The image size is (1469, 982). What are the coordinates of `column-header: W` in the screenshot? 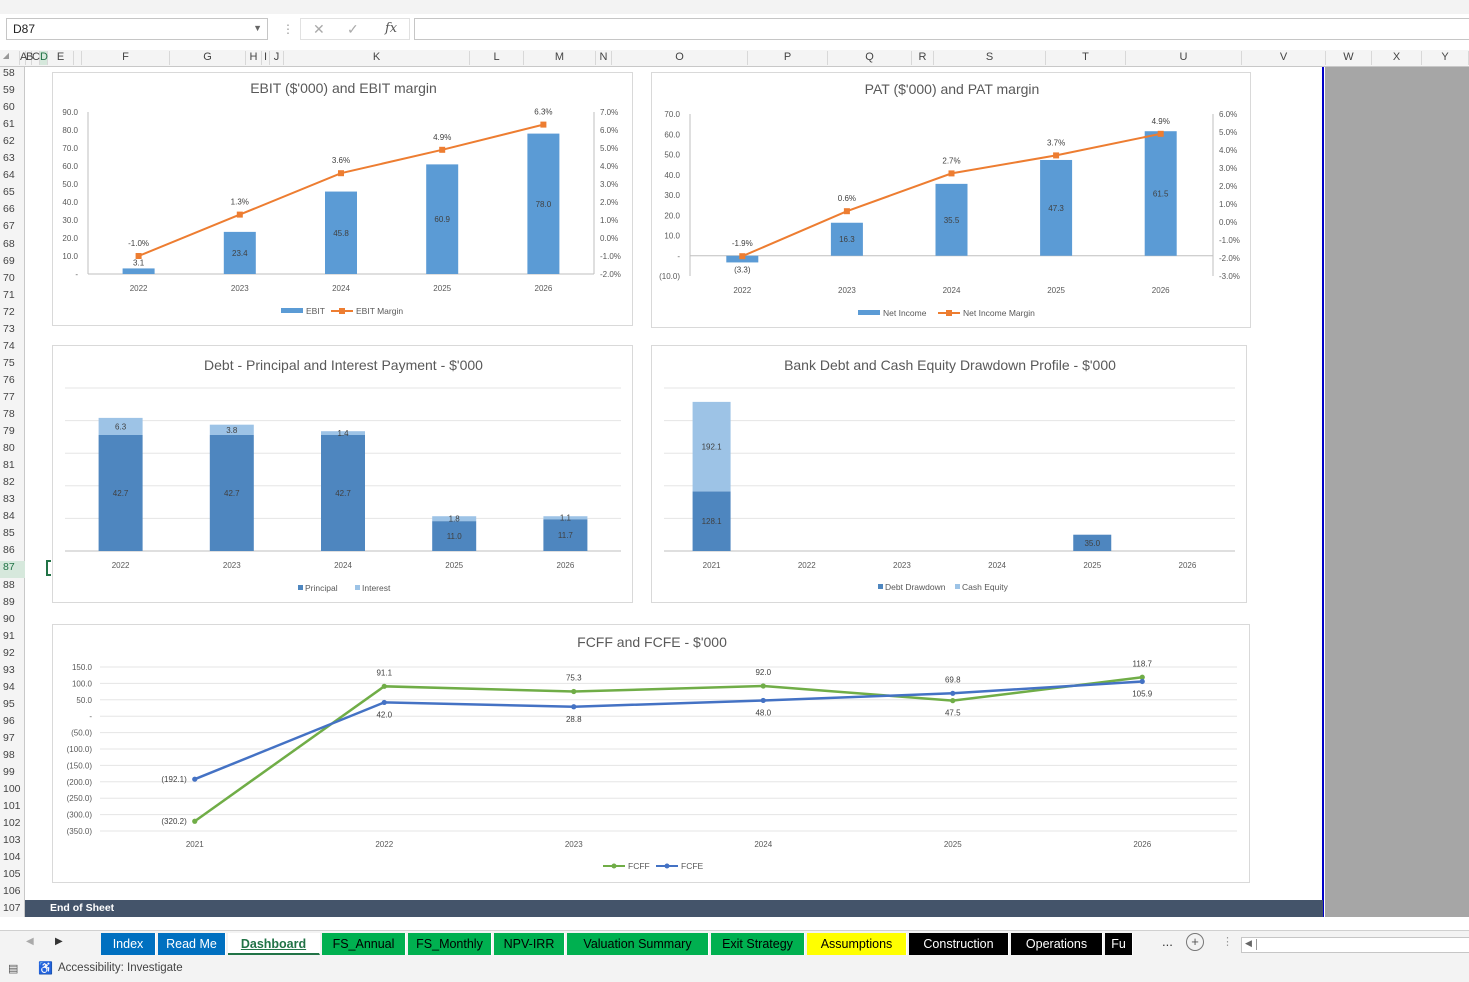 It's located at (1349, 58).